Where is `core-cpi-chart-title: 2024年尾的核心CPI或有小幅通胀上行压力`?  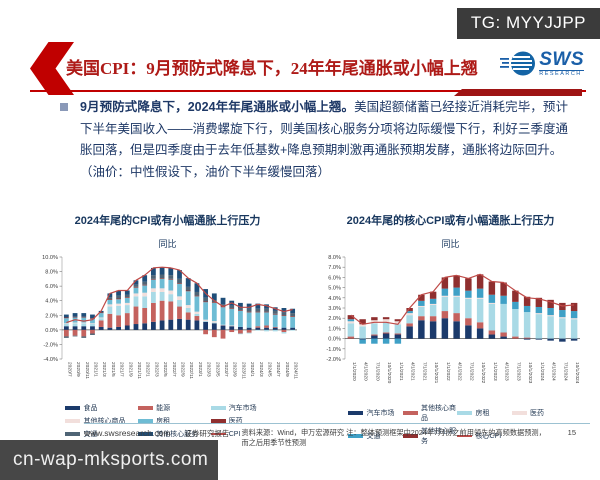 core-cpi-chart-title: 2024年尾的核心CPI或有小幅通胀上行压力 is located at coordinates (450, 221).